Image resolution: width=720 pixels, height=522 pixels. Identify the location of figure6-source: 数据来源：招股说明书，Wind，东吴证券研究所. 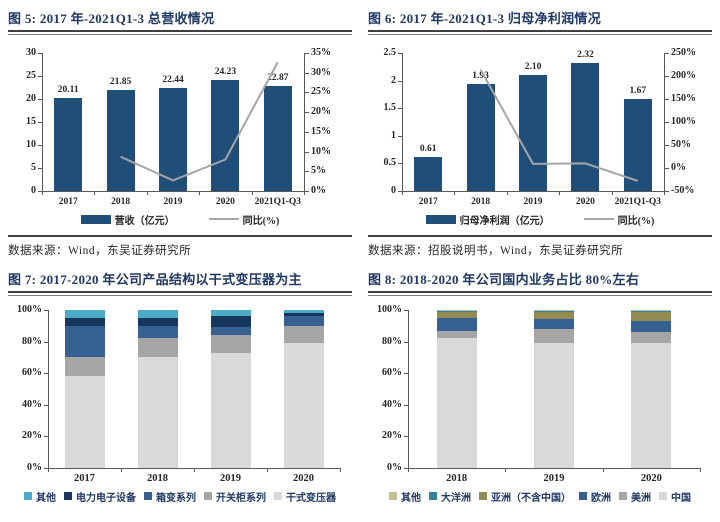
(496, 251).